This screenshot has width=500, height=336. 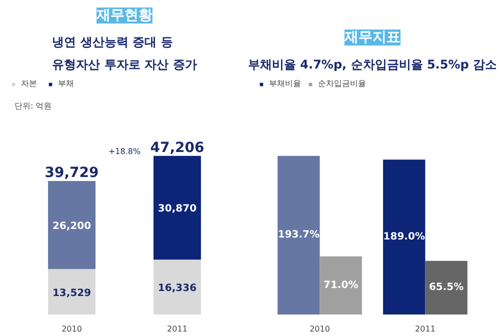 I want to click on annotation: +18.8%, so click(x=124, y=151).